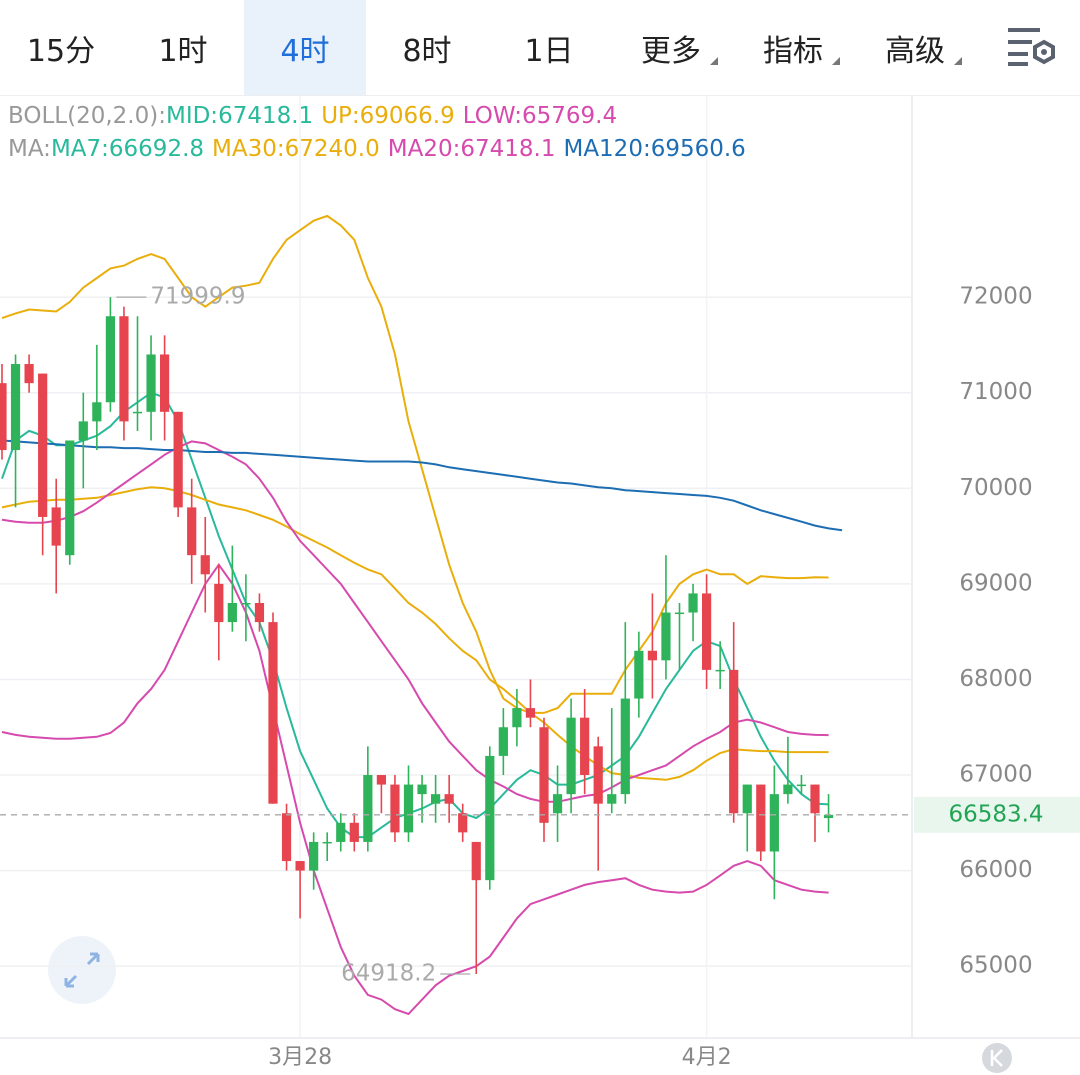 The width and height of the screenshot is (1080, 1075). Describe the element at coordinates (248, 149) in the screenshot. I see `legend-name: MA30:` at that location.